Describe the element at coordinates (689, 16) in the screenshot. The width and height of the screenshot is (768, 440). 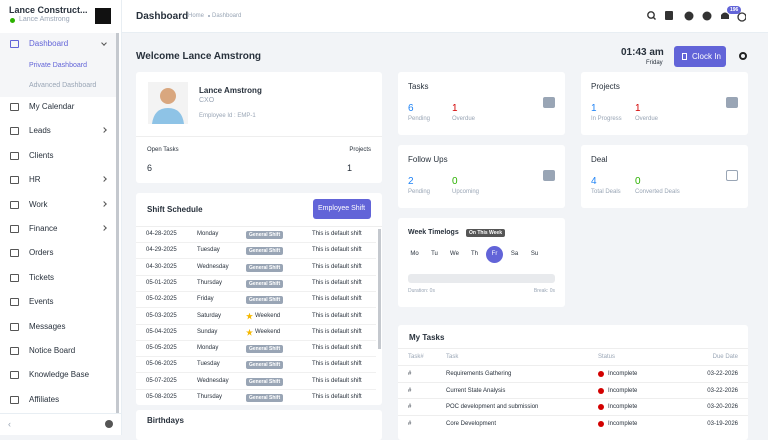
I see `clock-icon` at that location.